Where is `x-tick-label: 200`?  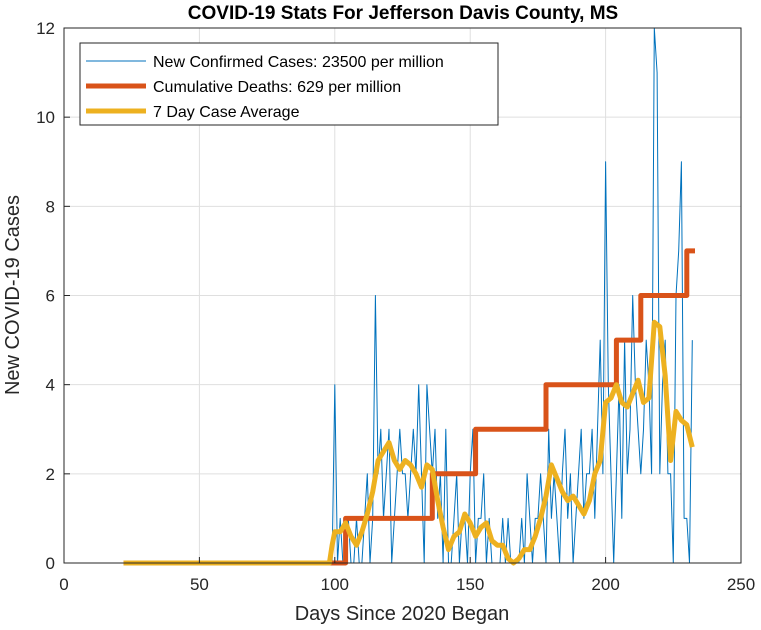 x-tick-label: 200 is located at coordinates (605, 584).